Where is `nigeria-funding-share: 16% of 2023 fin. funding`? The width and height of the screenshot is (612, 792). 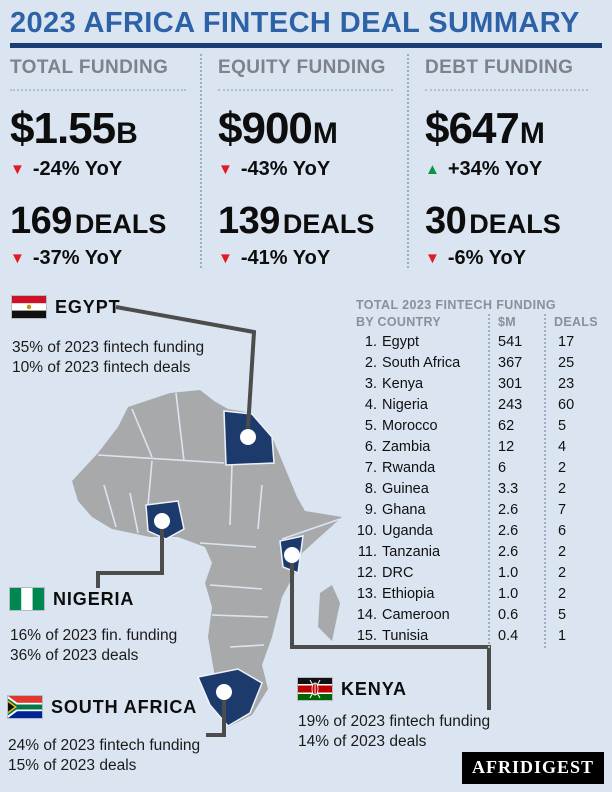
nigeria-funding-share: 16% of 2023 fin. funding is located at coordinates (94, 635).